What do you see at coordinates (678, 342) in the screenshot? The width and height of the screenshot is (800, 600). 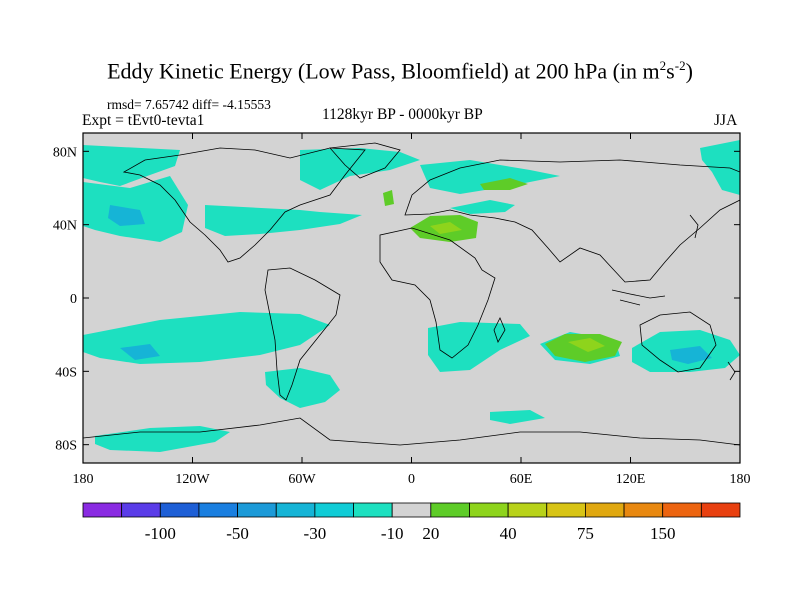 I see `australia-coast` at bounding box center [678, 342].